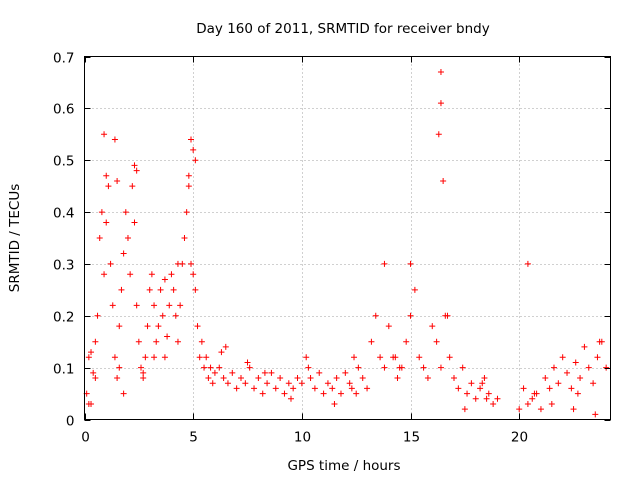 This screenshot has height=480, width=640. What do you see at coordinates (63, 370) in the screenshot?
I see `y-tick-label: 0.1` at bounding box center [63, 370].